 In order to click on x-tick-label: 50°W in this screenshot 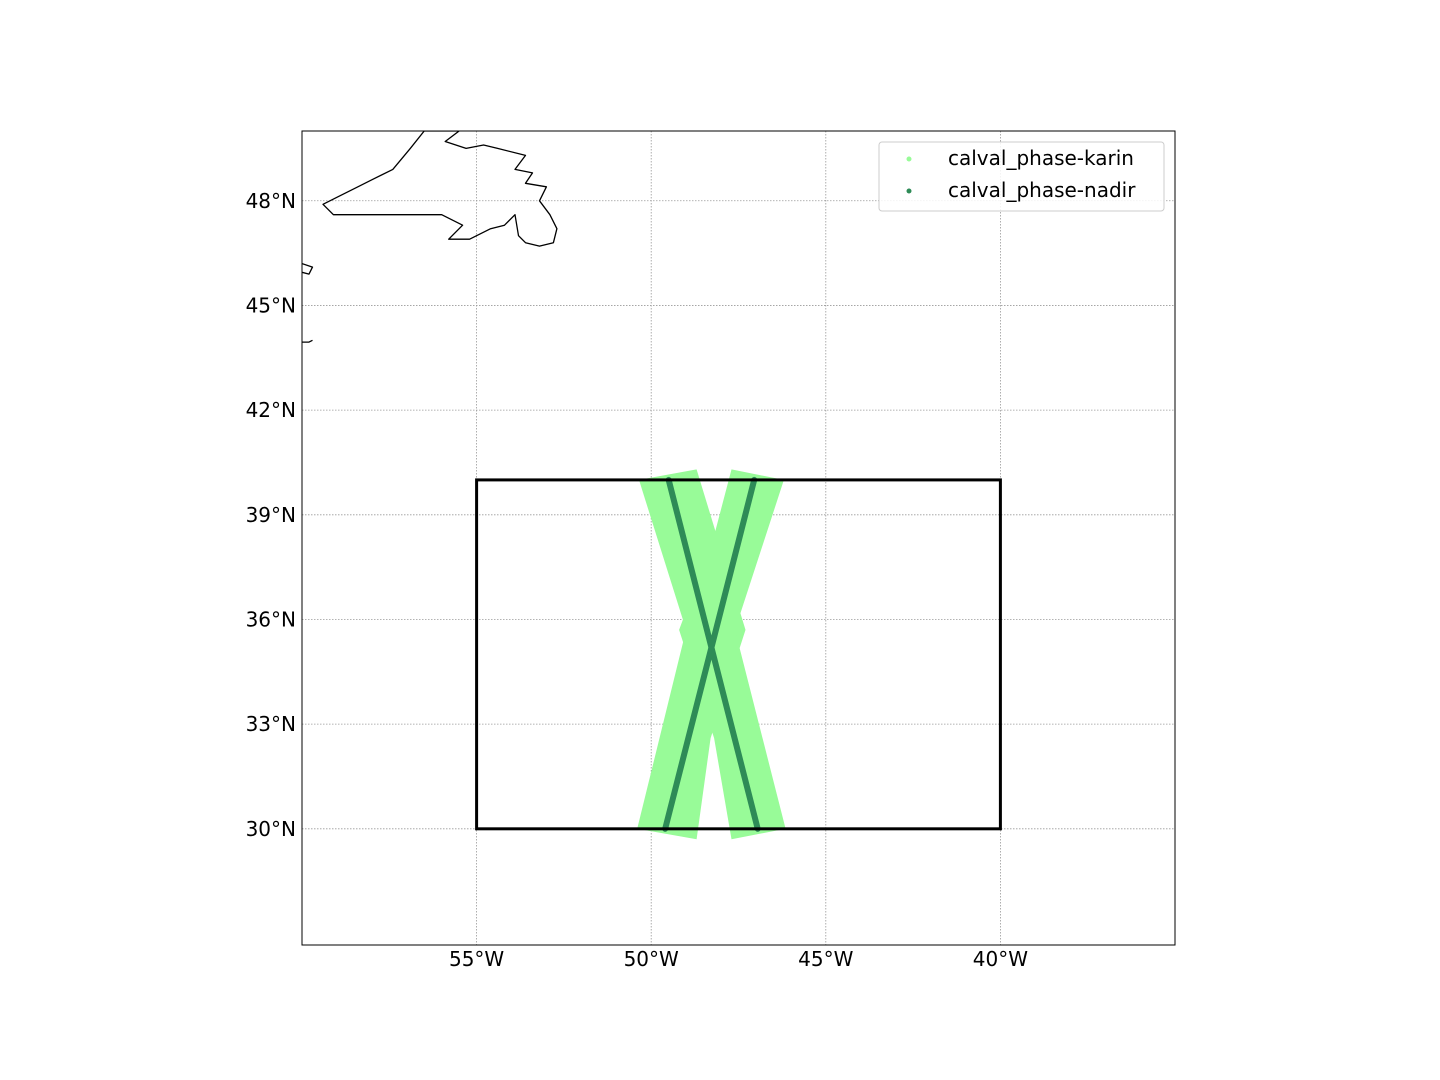, I will do `click(651, 959)`.